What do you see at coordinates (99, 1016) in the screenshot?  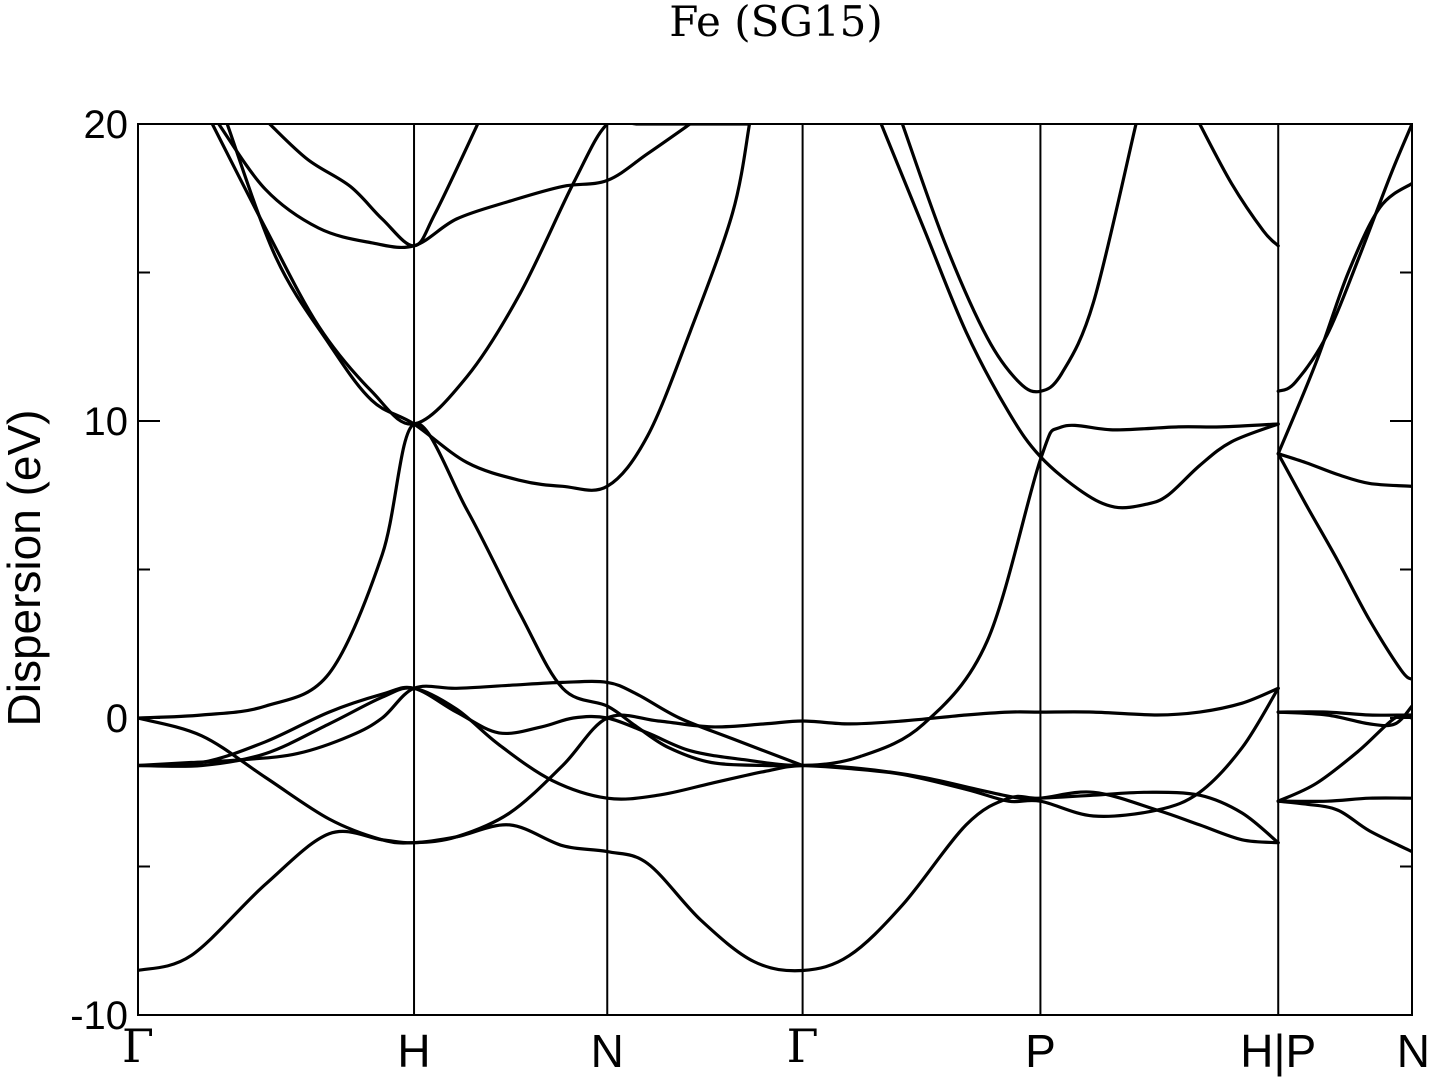 I see `y-tick-label: -10` at bounding box center [99, 1016].